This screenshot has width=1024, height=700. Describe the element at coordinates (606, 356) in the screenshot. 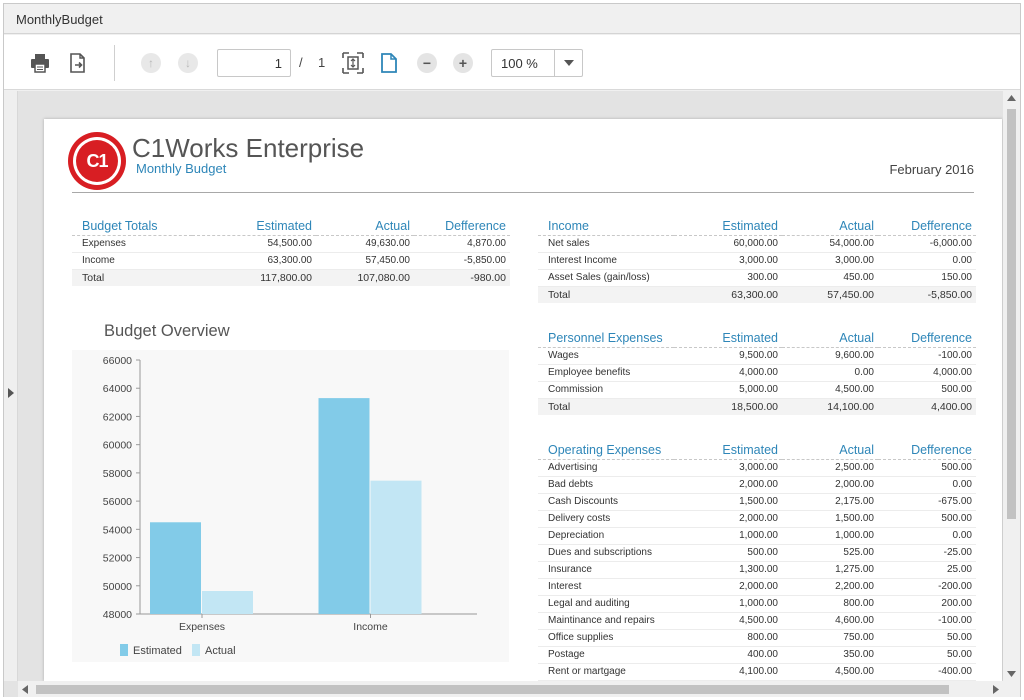

I see `table-cell: Wages` at that location.